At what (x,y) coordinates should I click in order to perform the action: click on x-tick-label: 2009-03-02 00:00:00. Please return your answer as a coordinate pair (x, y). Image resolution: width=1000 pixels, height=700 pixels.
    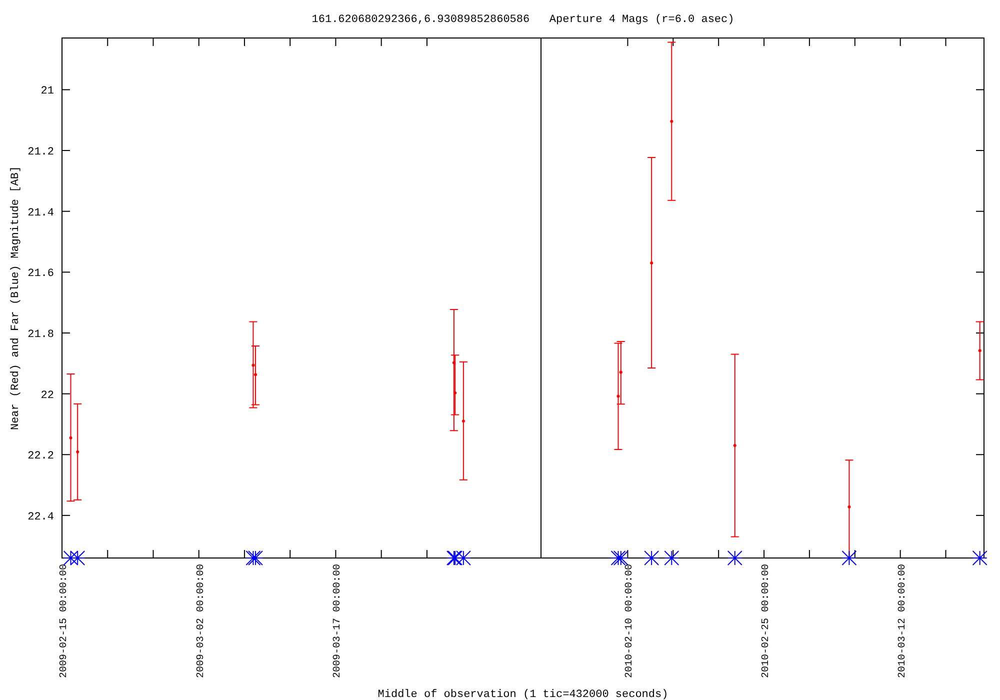
    Looking at the image, I should click on (201, 621).